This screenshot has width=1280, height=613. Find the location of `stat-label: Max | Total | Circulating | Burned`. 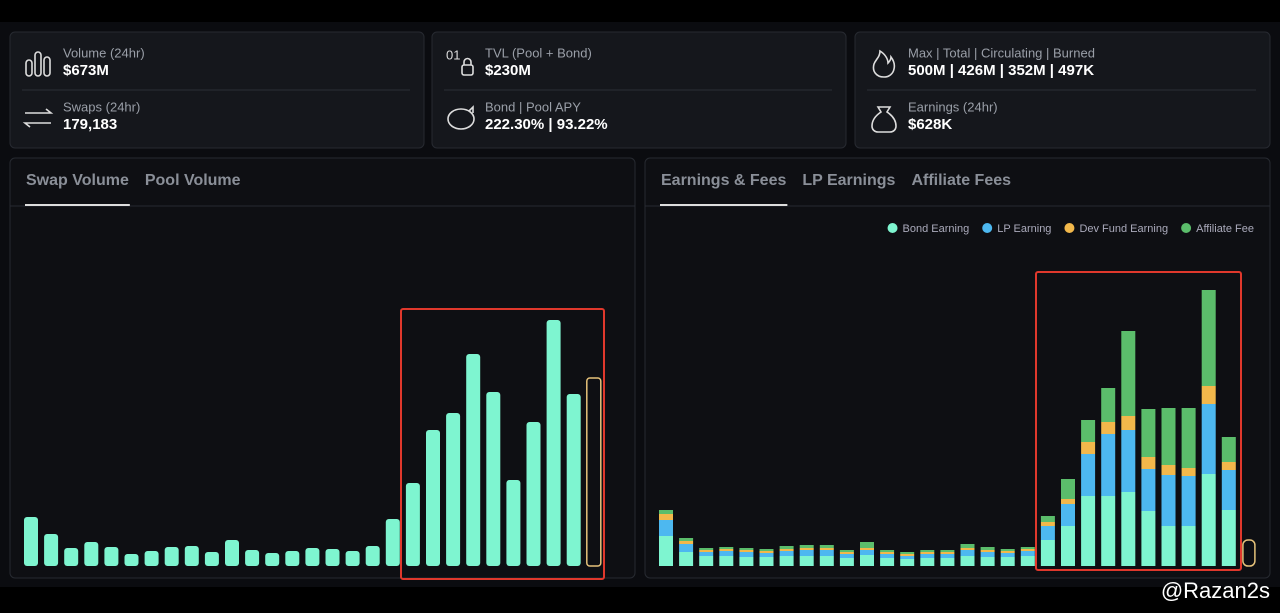

stat-label: Max | Total | Circulating | Burned is located at coordinates (1001, 52).